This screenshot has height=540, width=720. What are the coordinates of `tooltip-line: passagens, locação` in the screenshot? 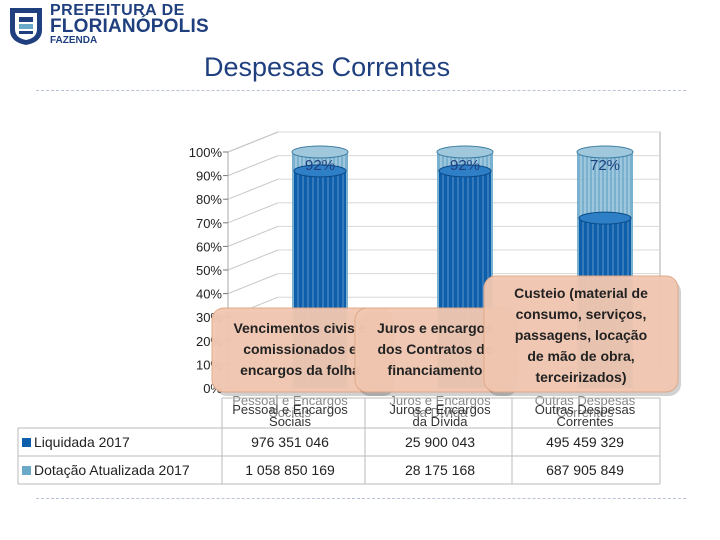 It's located at (581, 335).